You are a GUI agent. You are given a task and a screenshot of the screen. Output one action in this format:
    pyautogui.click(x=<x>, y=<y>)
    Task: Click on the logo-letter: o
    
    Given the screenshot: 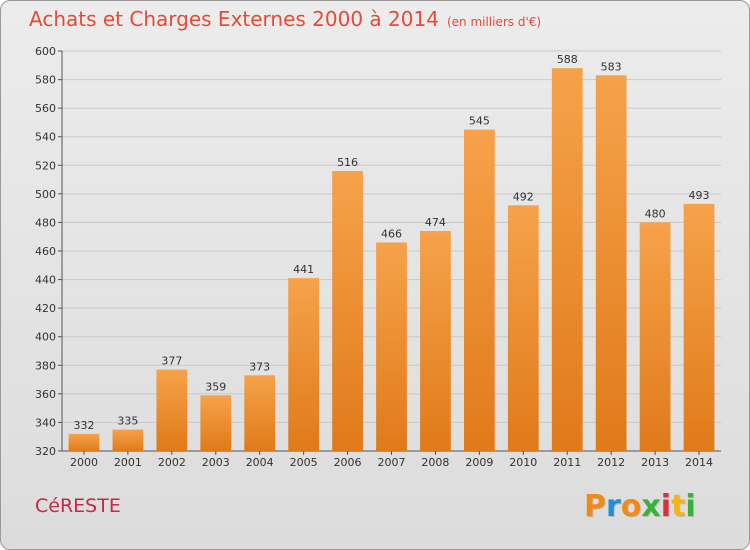 What is the action you would take?
    pyautogui.click(x=631, y=506)
    